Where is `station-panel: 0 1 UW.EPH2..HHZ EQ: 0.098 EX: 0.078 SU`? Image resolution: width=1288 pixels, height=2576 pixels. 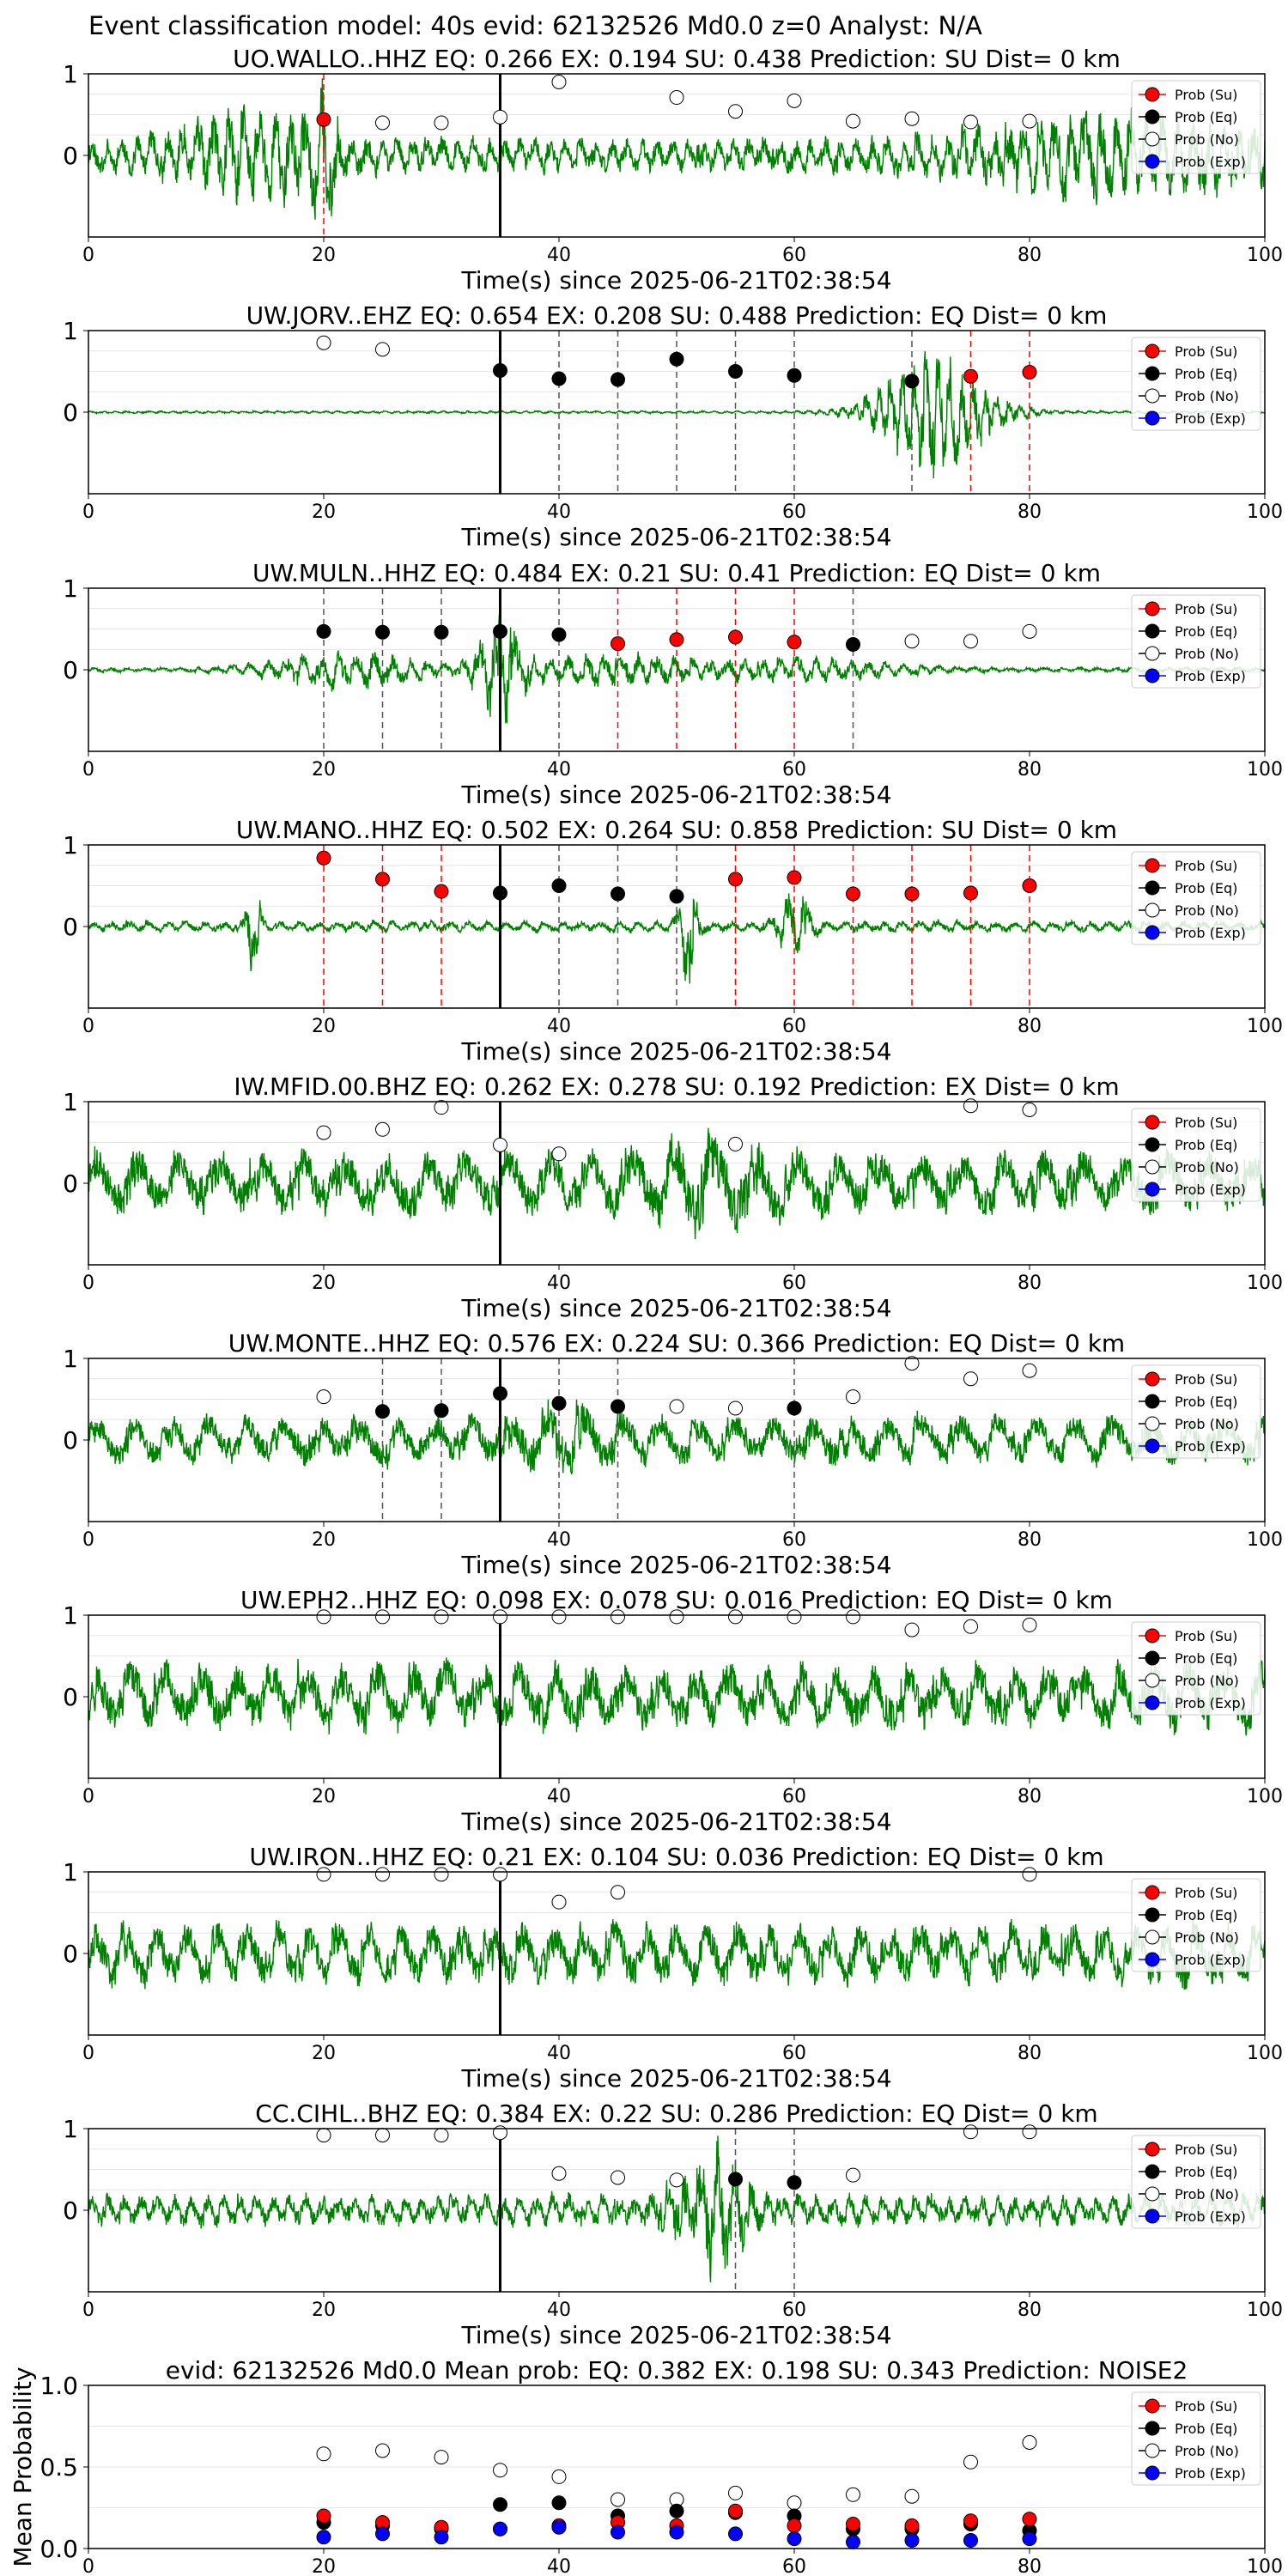 station-panel: 0 1 UW.EPH2..HHZ EQ: 0.098 EX: 0.078 SU is located at coordinates (673, 1711).